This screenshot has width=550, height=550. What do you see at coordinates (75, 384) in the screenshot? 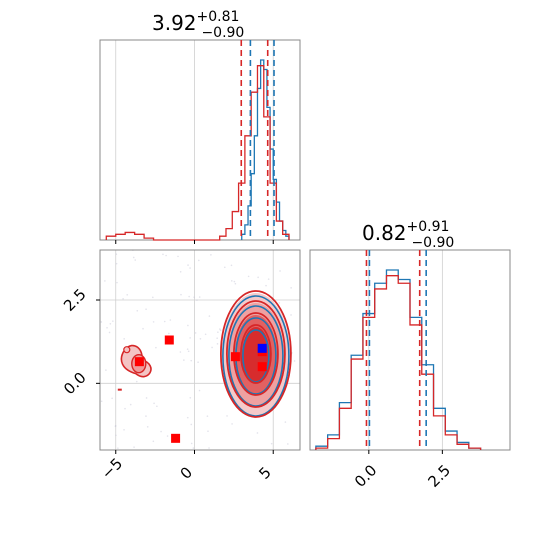
I see `p3-ytick-label-0: 0.0` at bounding box center [75, 384].